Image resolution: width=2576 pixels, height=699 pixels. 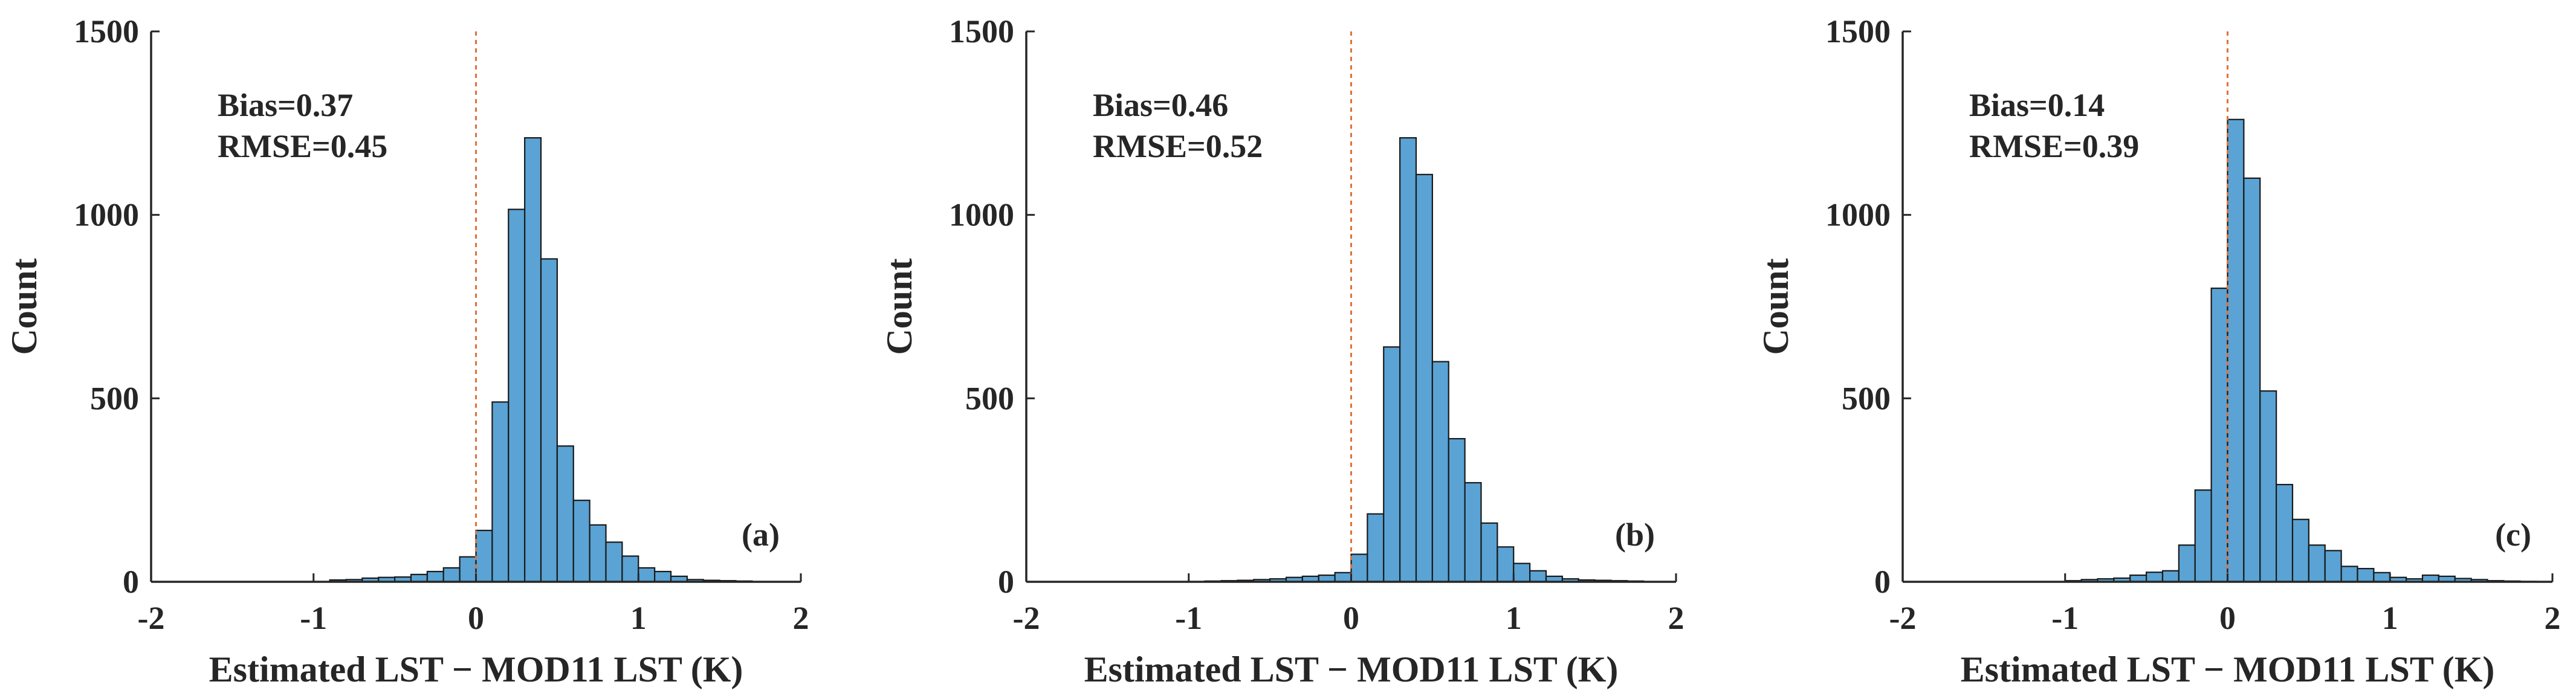 What do you see at coordinates (2065, 618) in the screenshot?
I see `chart-c-x-tick-label: -1` at bounding box center [2065, 618].